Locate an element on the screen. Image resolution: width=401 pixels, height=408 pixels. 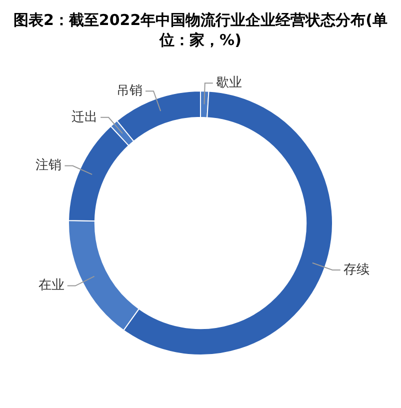
slice-label: 在业 is located at coordinates (51, 286).